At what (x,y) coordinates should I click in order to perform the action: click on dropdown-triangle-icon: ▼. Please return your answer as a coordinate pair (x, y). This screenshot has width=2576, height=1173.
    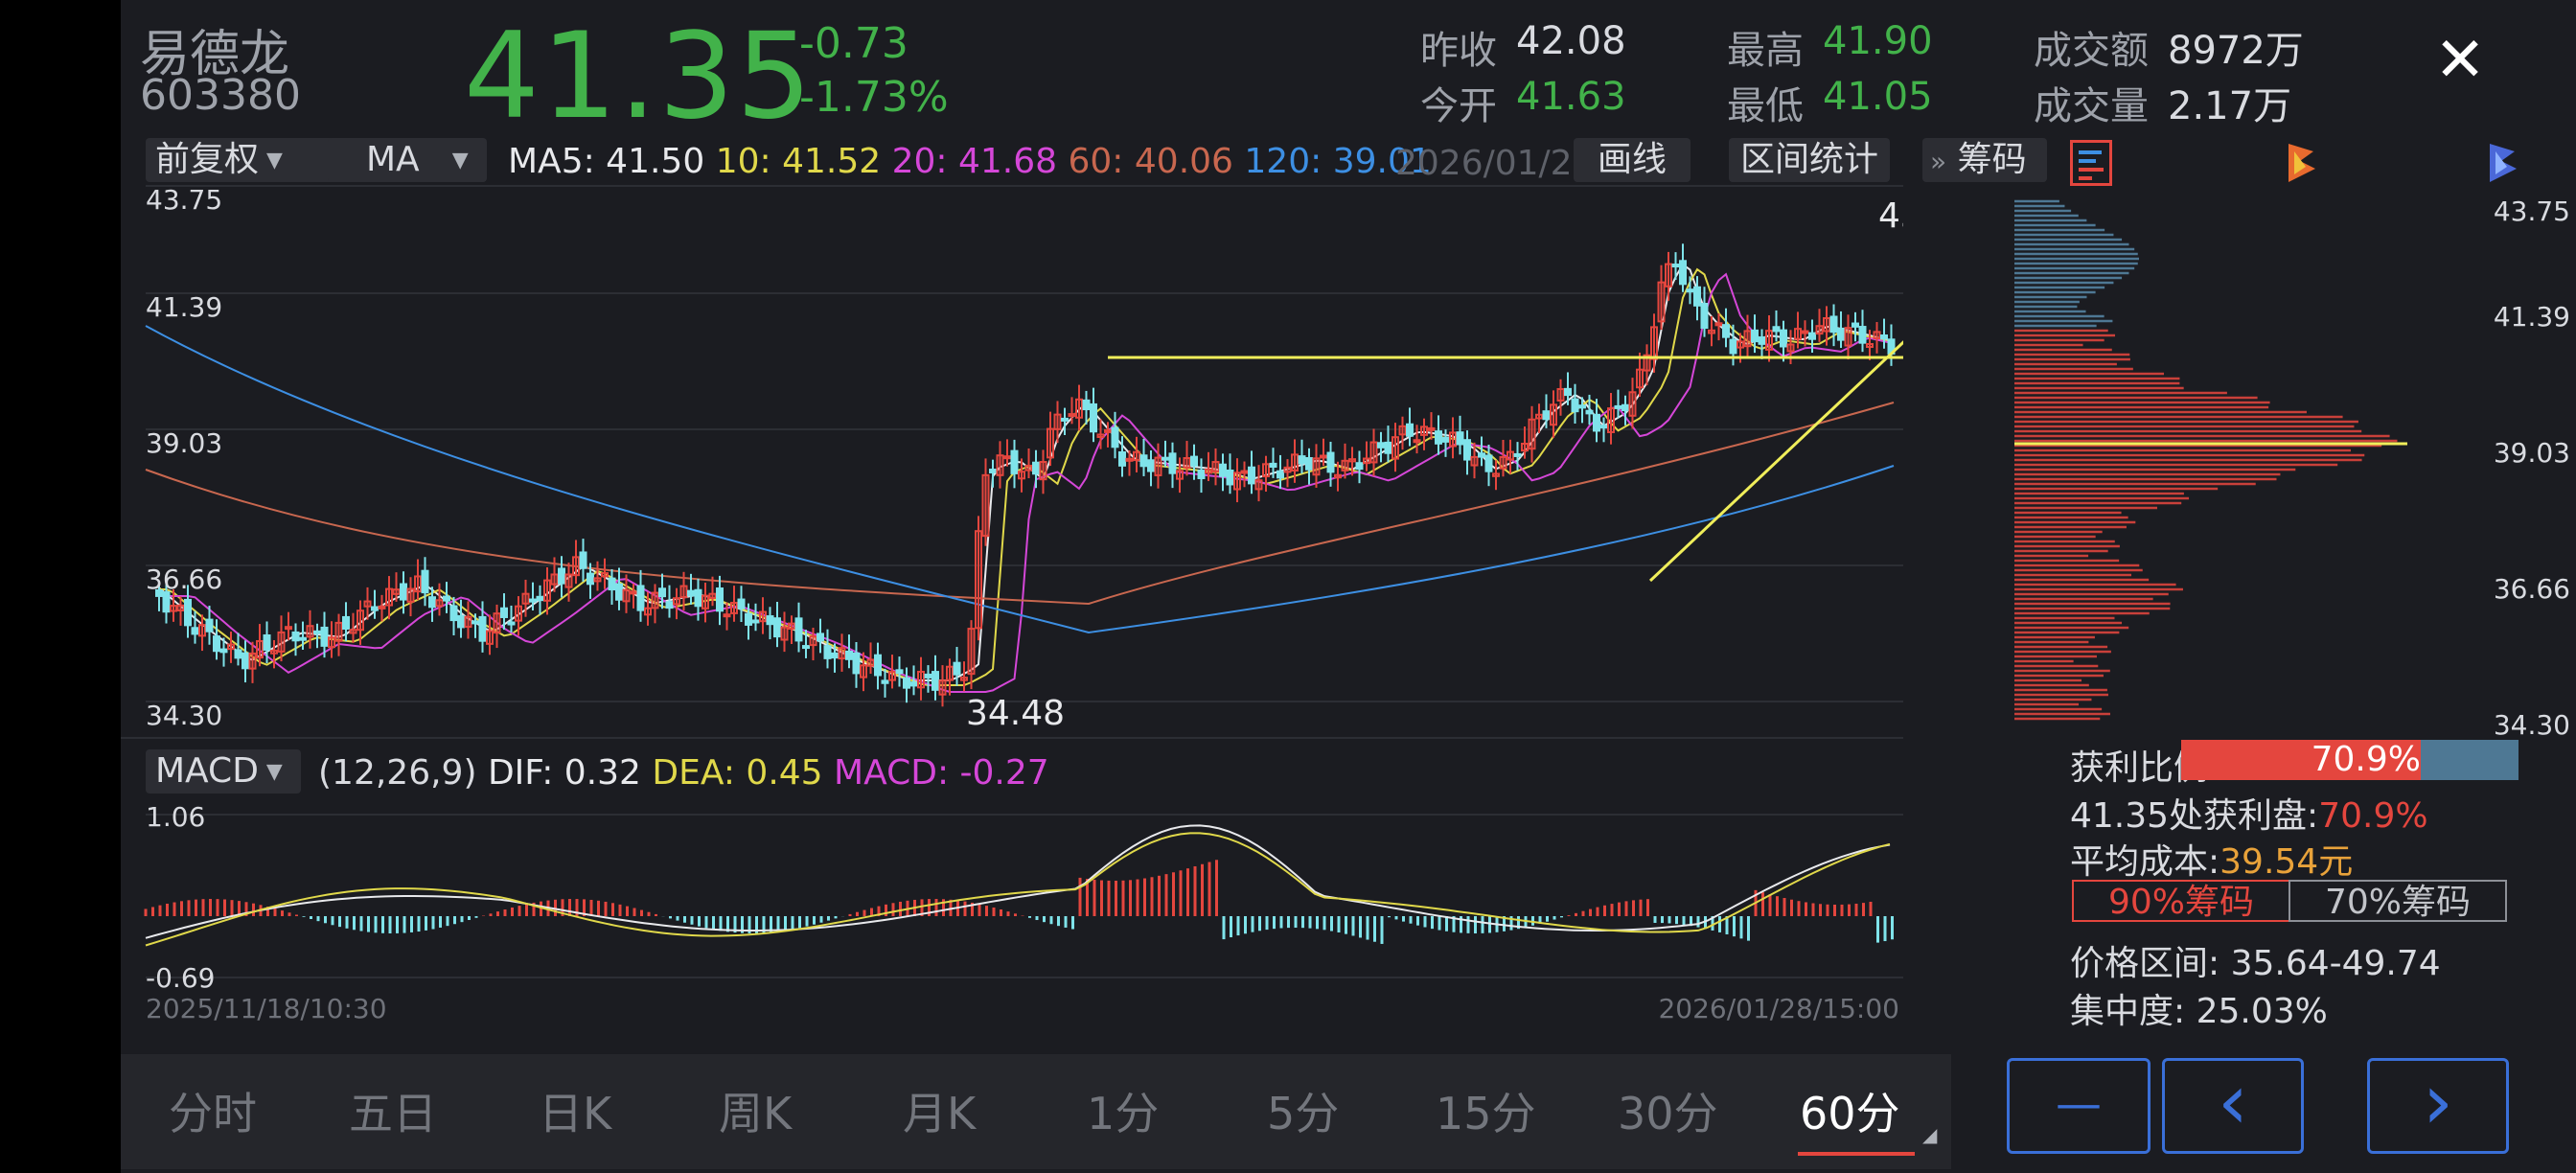
    Looking at the image, I should click on (274, 772).